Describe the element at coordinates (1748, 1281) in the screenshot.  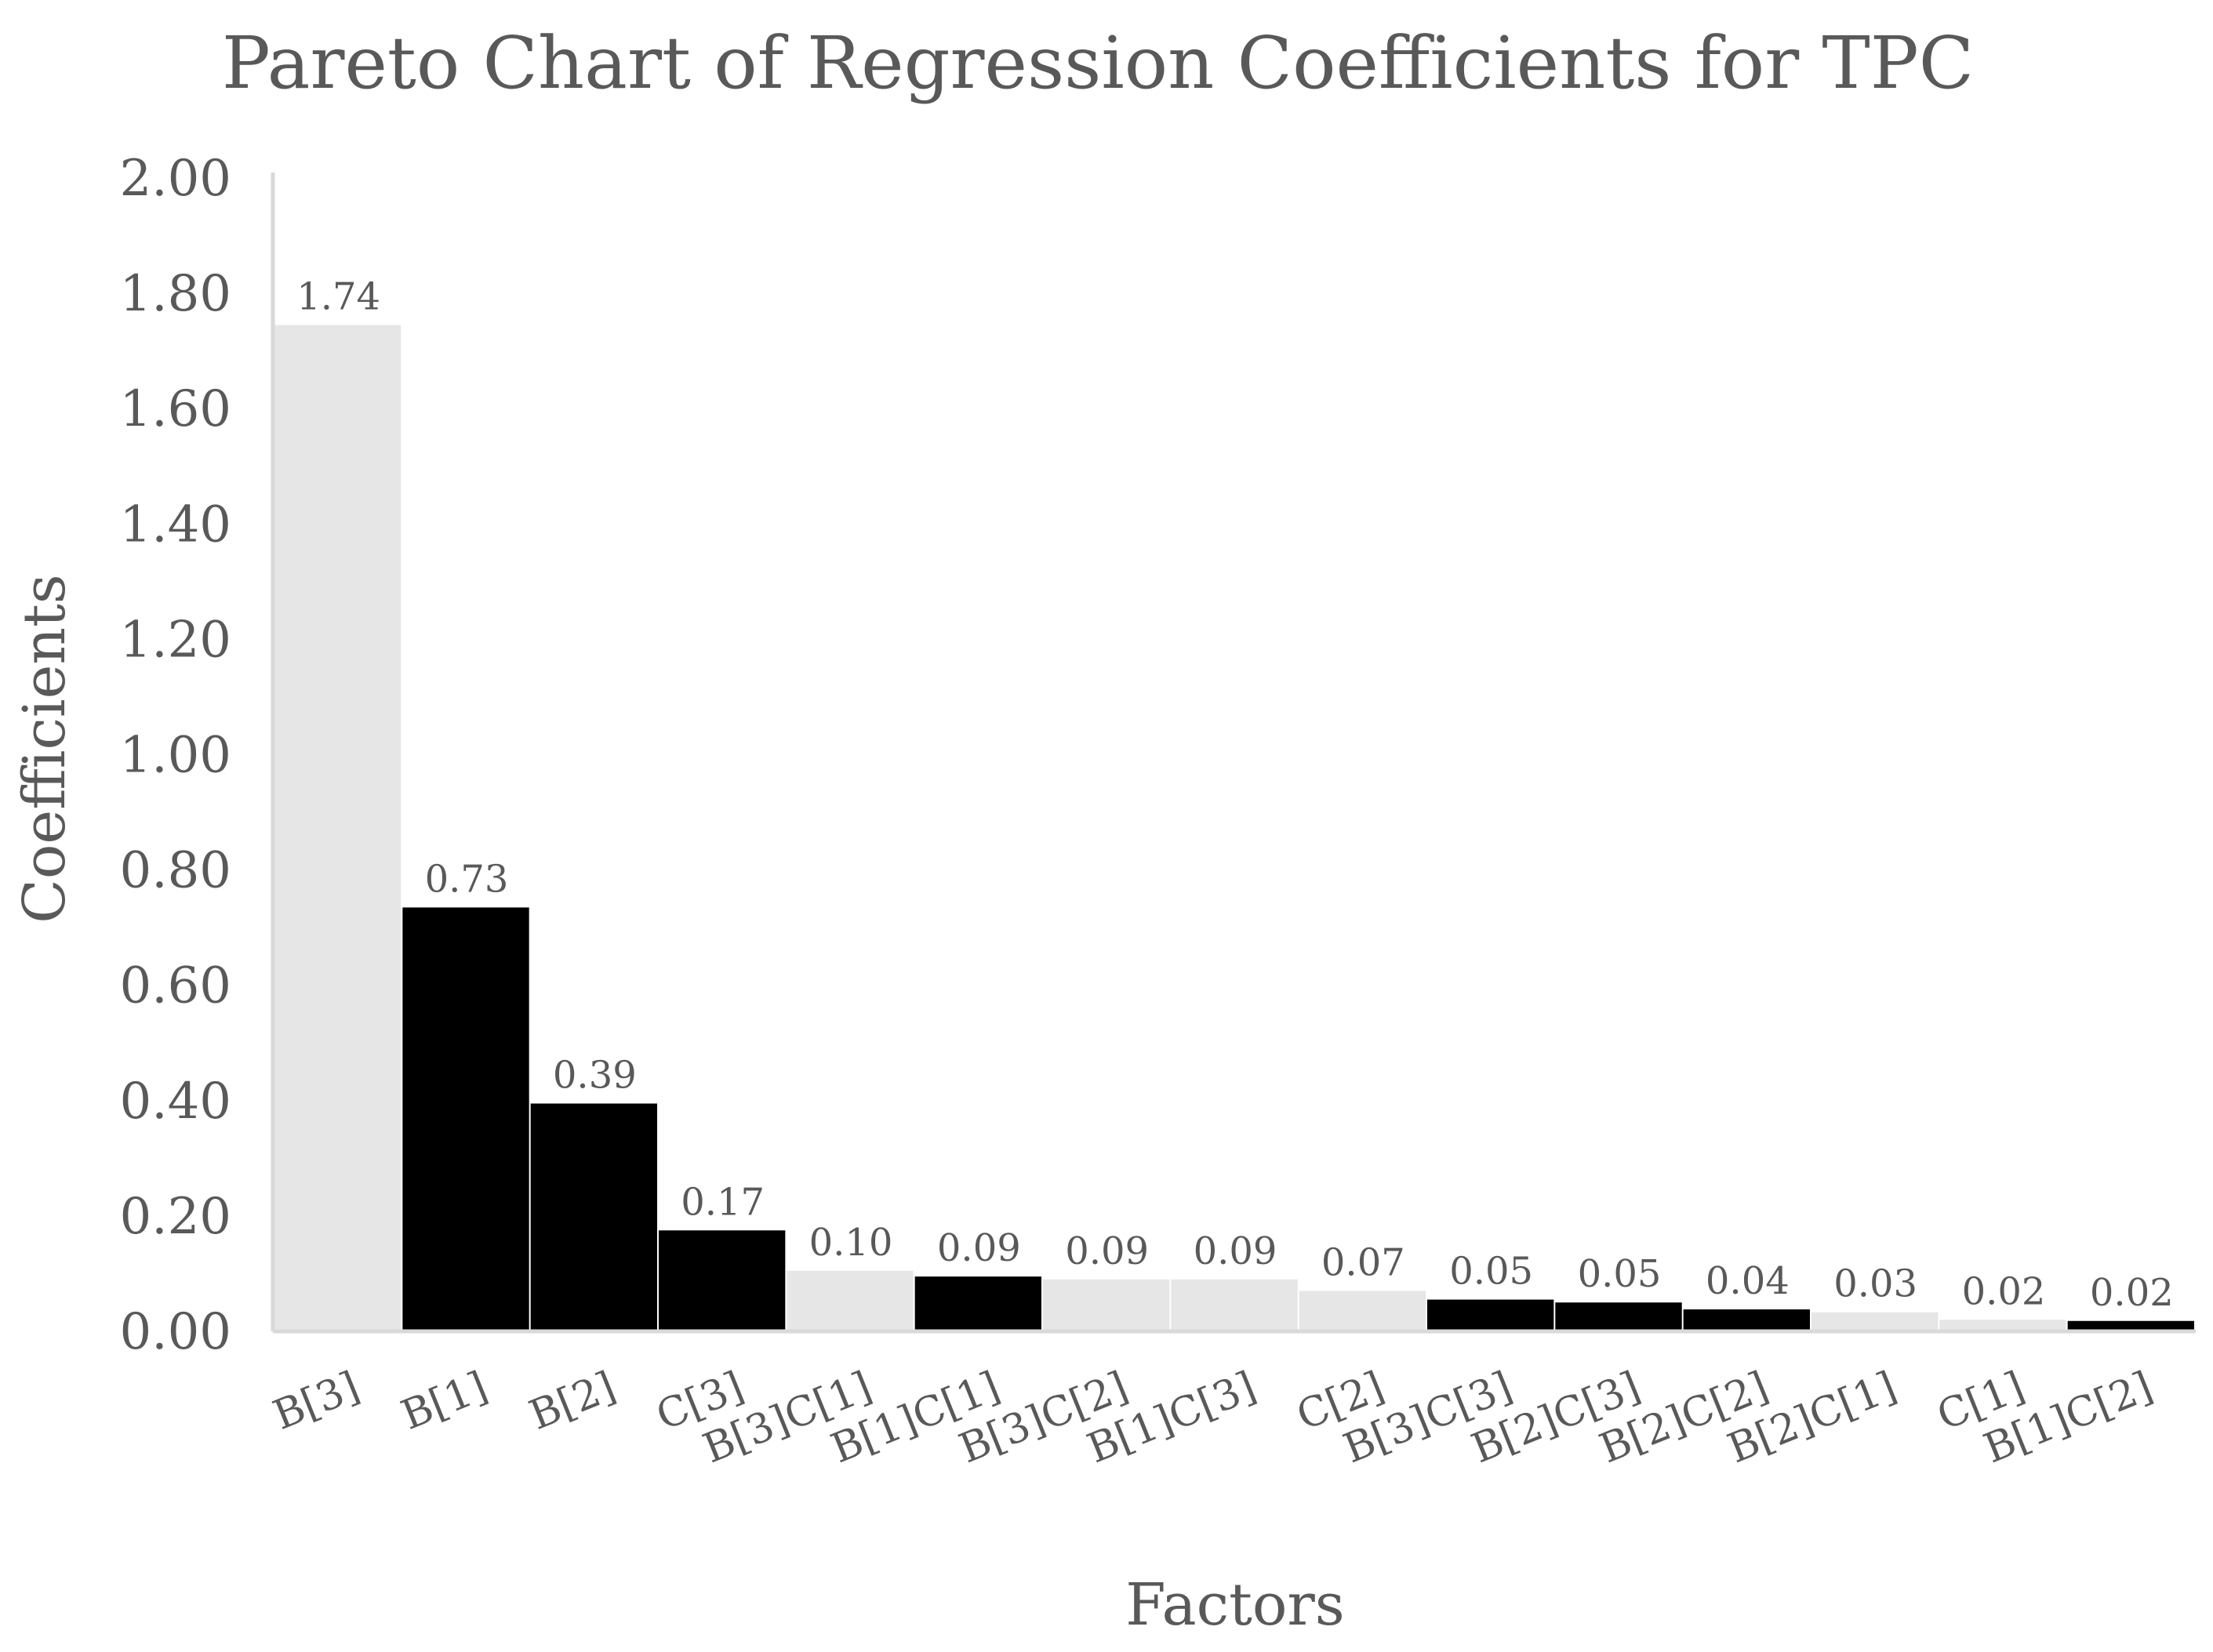
I see `data-label: 0.04` at that location.